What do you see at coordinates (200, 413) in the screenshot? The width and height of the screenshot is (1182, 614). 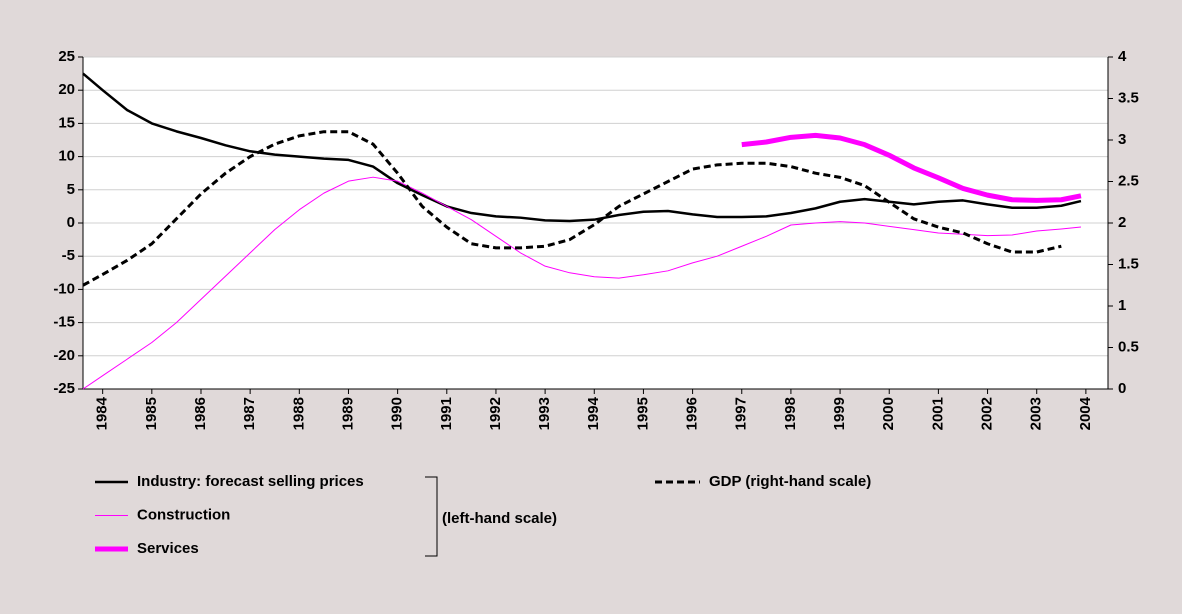 I see `x-tick-label: 1986` at bounding box center [200, 413].